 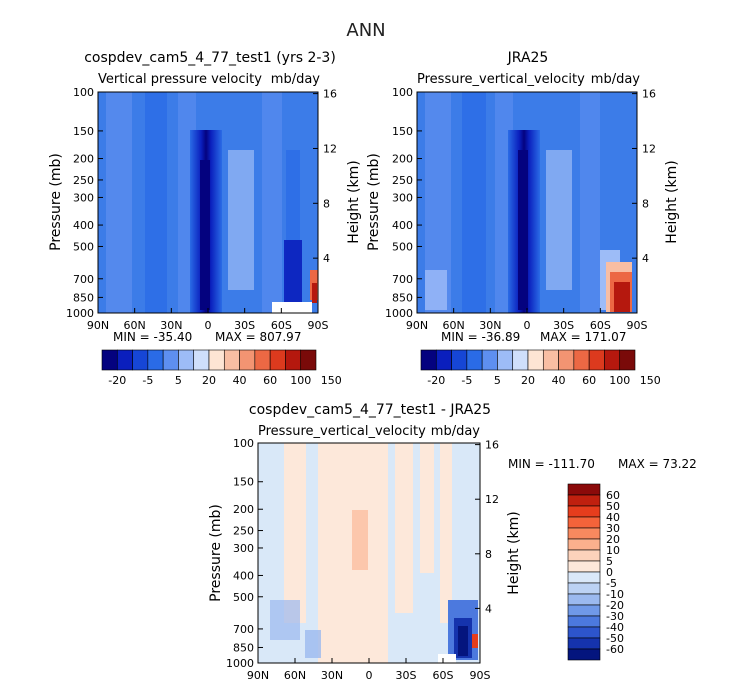 What do you see at coordinates (402, 197) in the screenshot?
I see `y-tick-label: 300` at bounding box center [402, 197].